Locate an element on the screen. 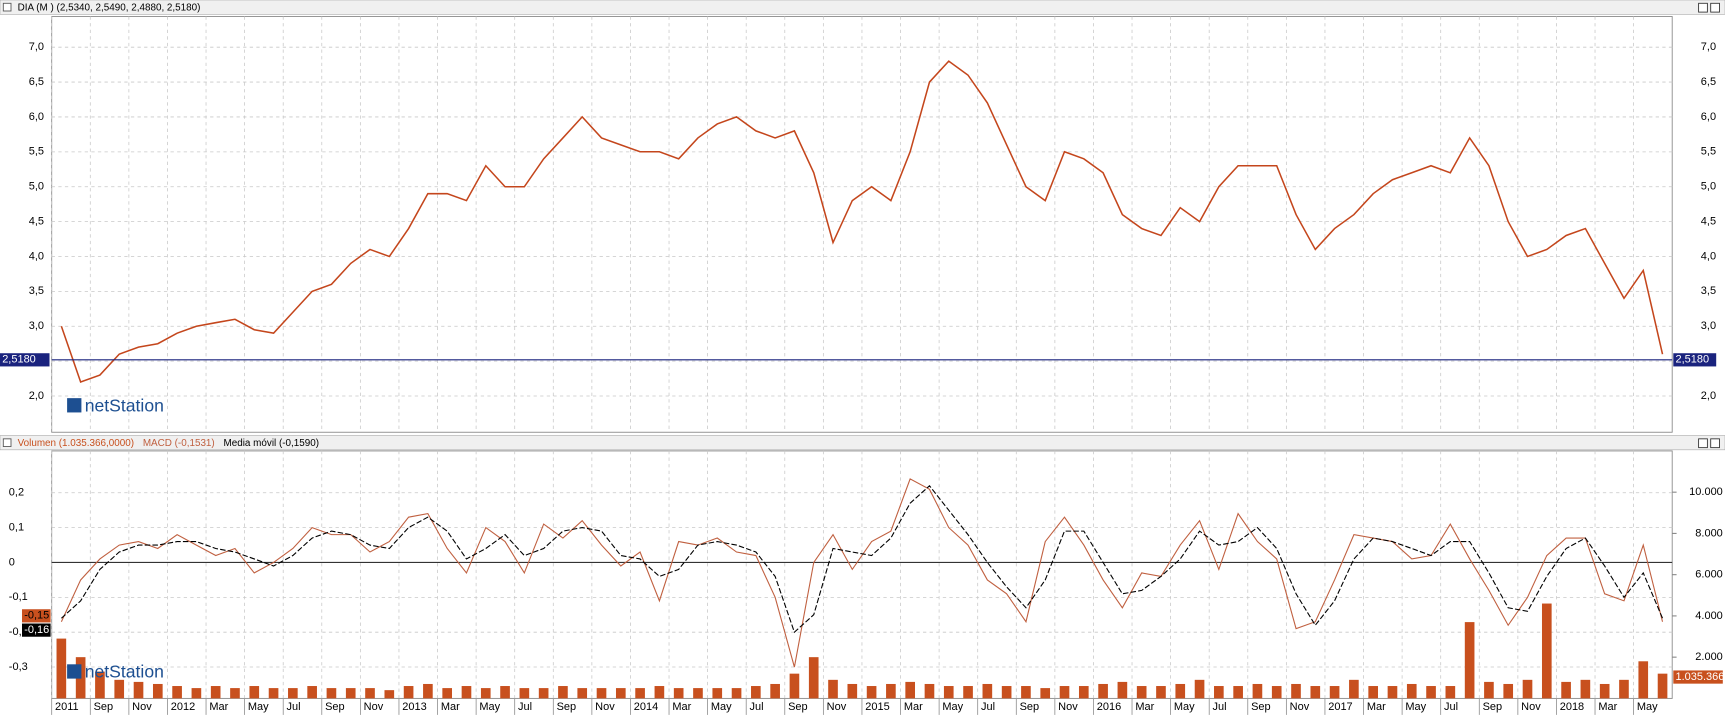 This screenshot has width=1725, height=716. y2-tick-label: 10.000 is located at coordinates (1706, 492).